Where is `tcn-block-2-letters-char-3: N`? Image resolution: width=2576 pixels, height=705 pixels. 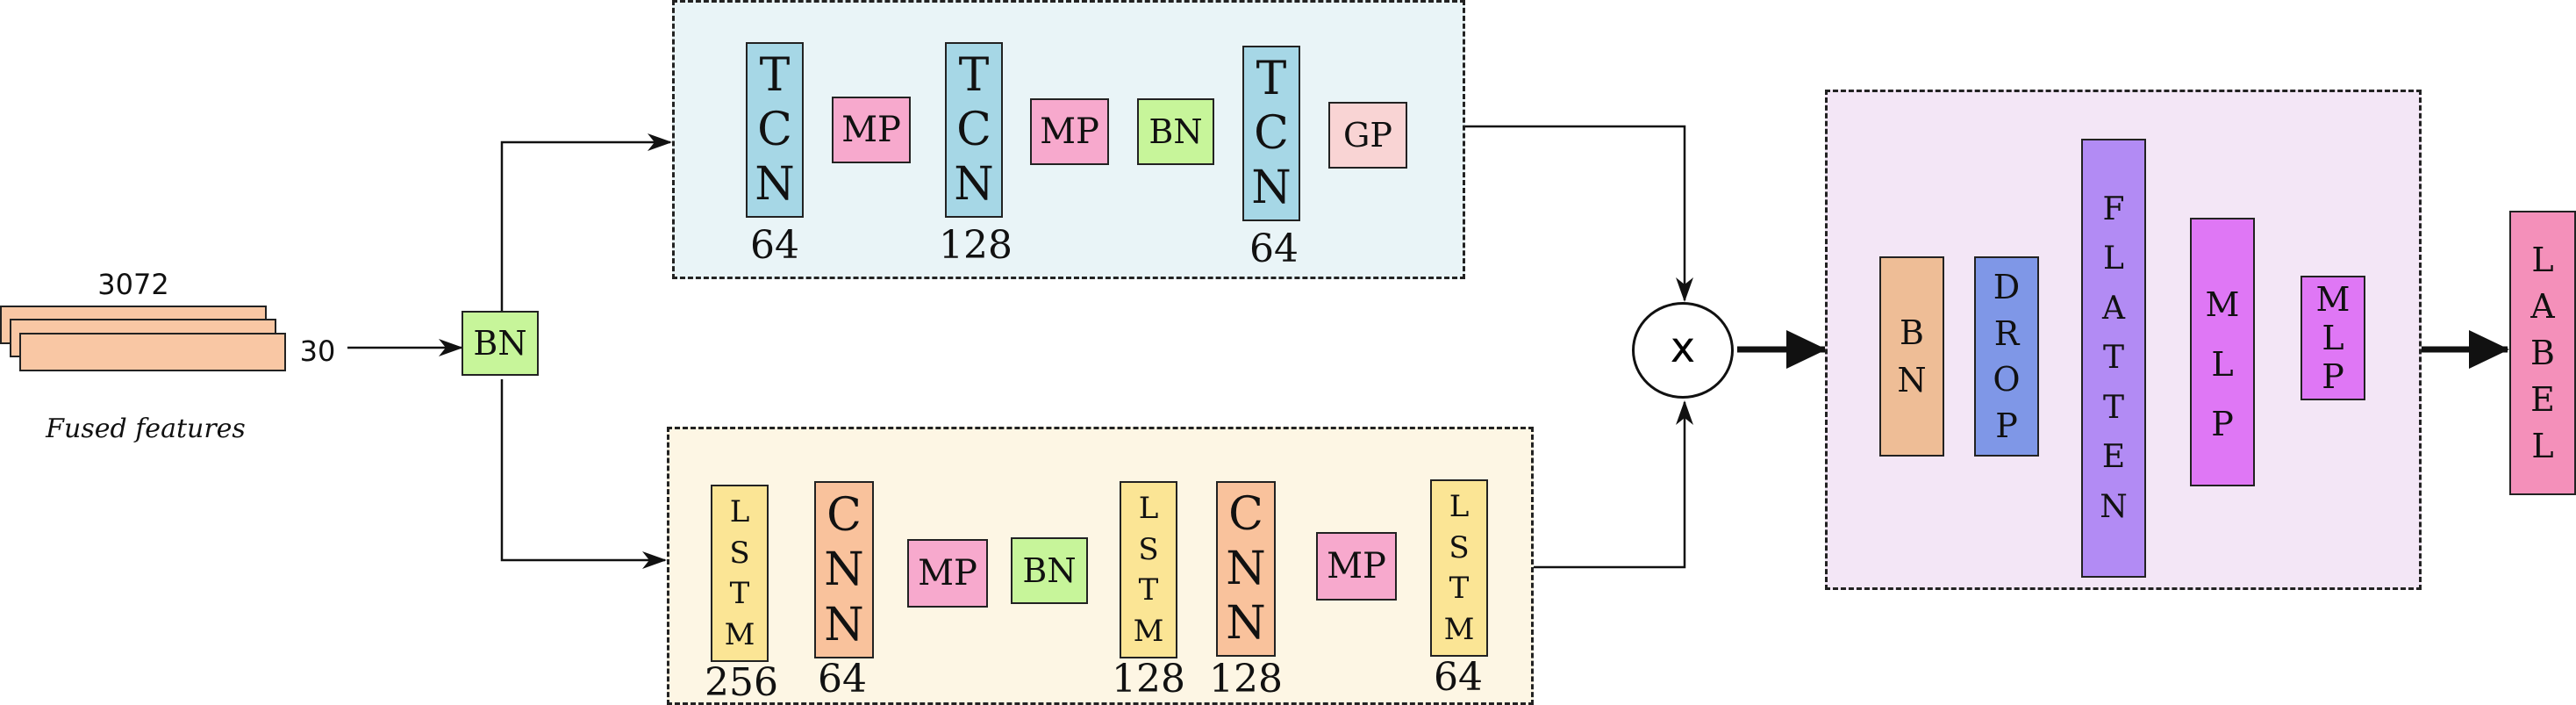 tcn-block-2-letters-char-3: N is located at coordinates (974, 184).